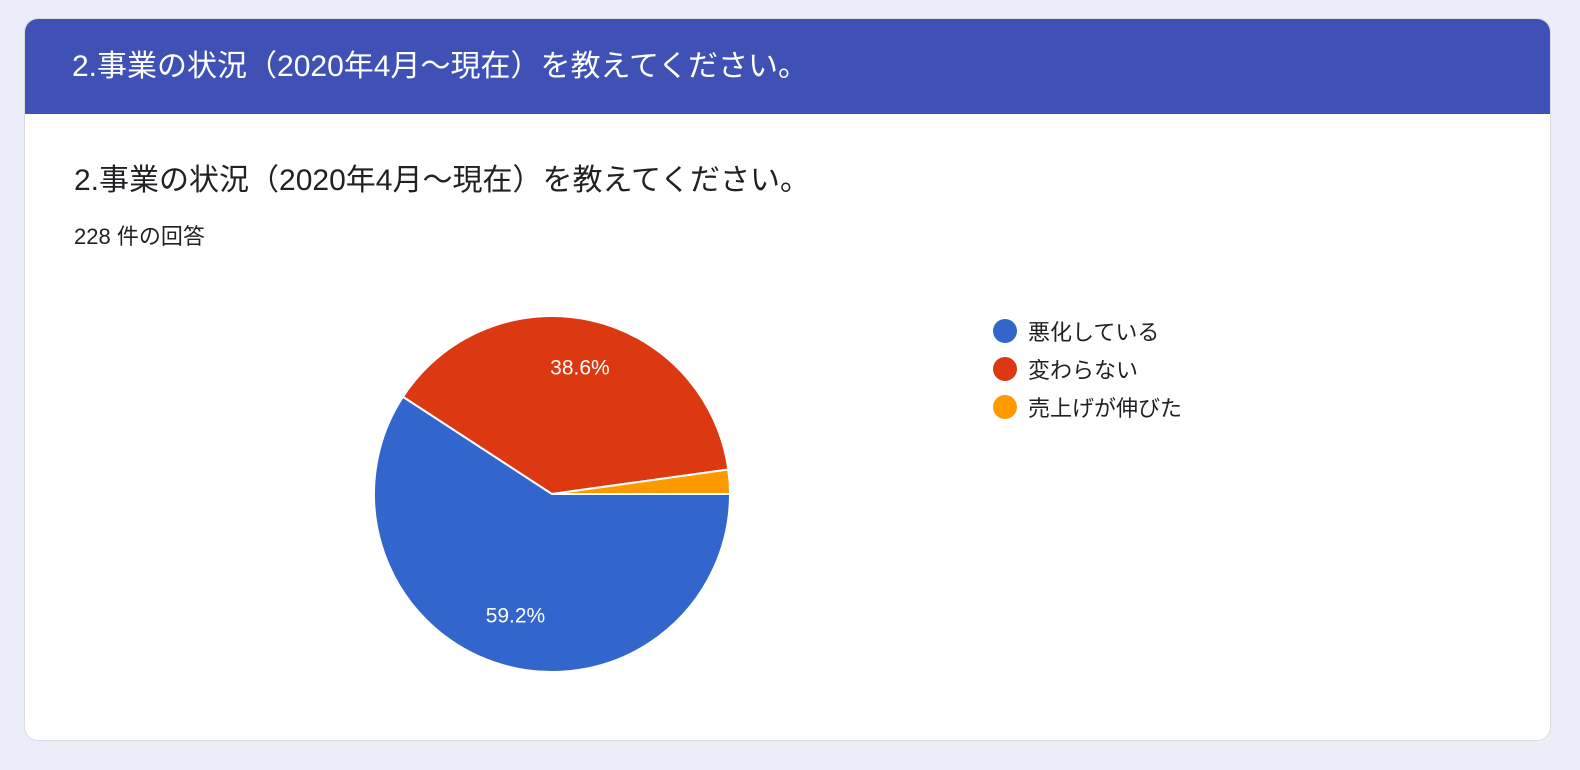  I want to click on pie-slice-label-1: 38.6%, so click(580, 367).